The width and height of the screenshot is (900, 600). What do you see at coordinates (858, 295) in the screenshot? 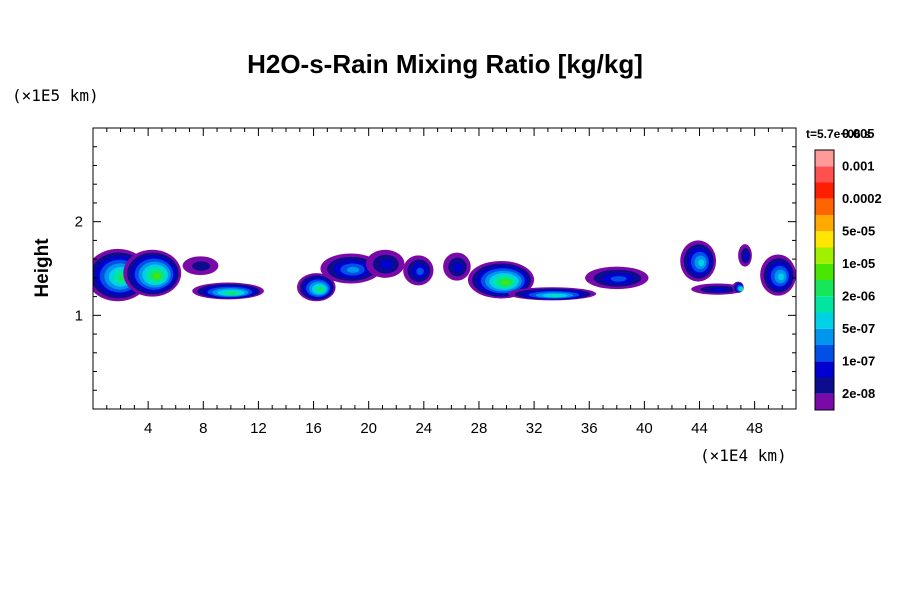
I see `colorbar-label: 2e-06` at bounding box center [858, 295].